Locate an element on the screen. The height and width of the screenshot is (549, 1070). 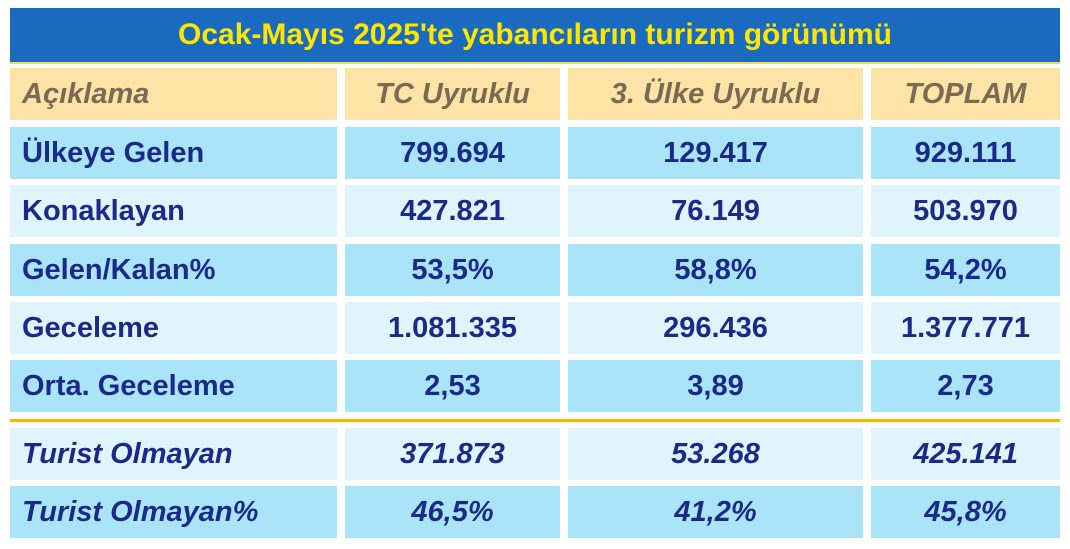
value-cell: 2,53 is located at coordinates (452, 386).